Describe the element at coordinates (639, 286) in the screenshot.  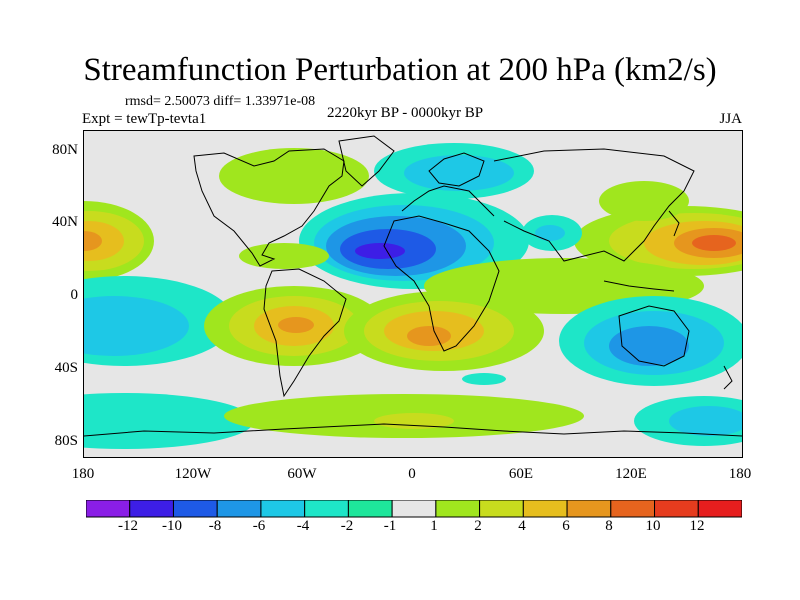
I see `coastline-indonesia` at that location.